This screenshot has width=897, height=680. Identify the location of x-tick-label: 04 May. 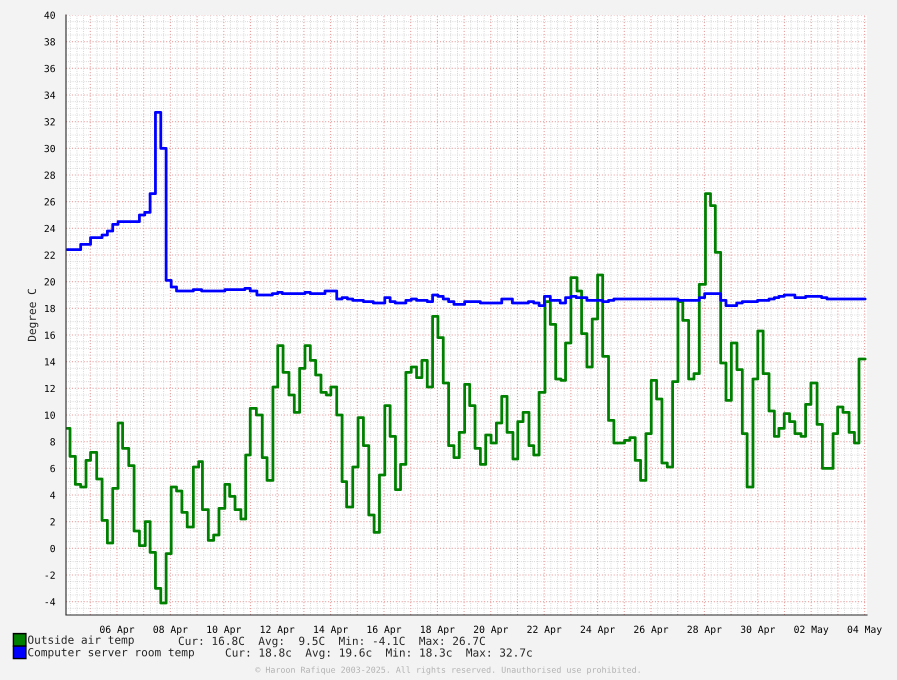
(865, 630).